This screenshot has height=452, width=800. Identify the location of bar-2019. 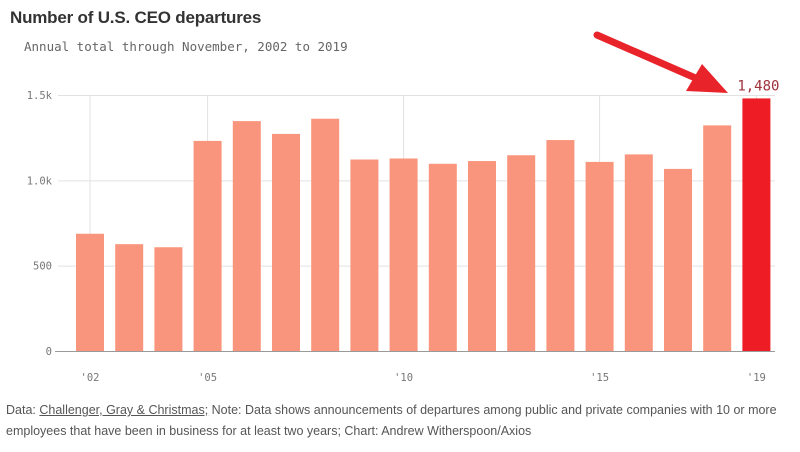
(756, 224).